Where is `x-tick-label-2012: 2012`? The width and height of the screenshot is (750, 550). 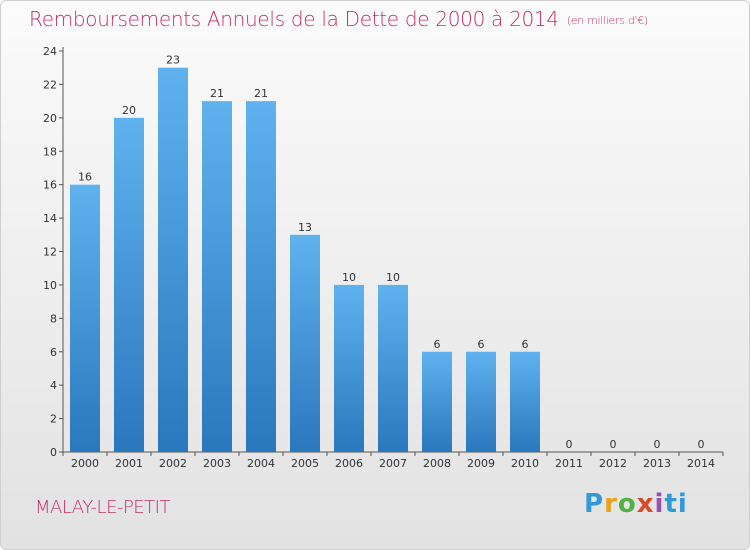
x-tick-label-2012: 2012 is located at coordinates (613, 463).